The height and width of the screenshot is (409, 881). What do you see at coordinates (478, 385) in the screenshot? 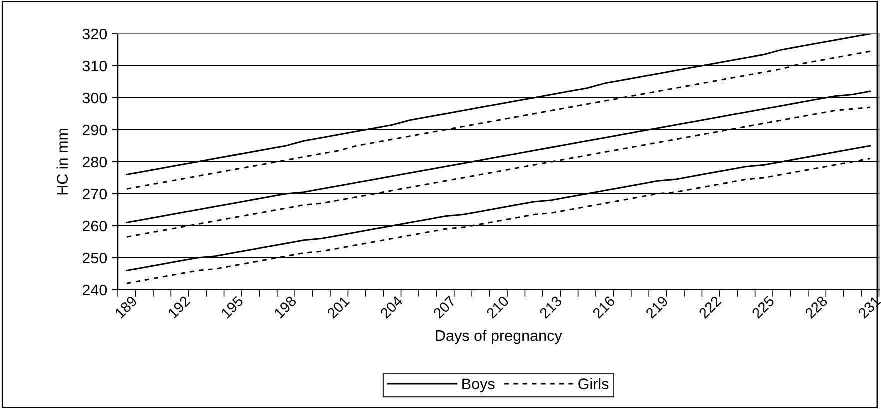
I see `legend-label: Boys` at bounding box center [478, 385].